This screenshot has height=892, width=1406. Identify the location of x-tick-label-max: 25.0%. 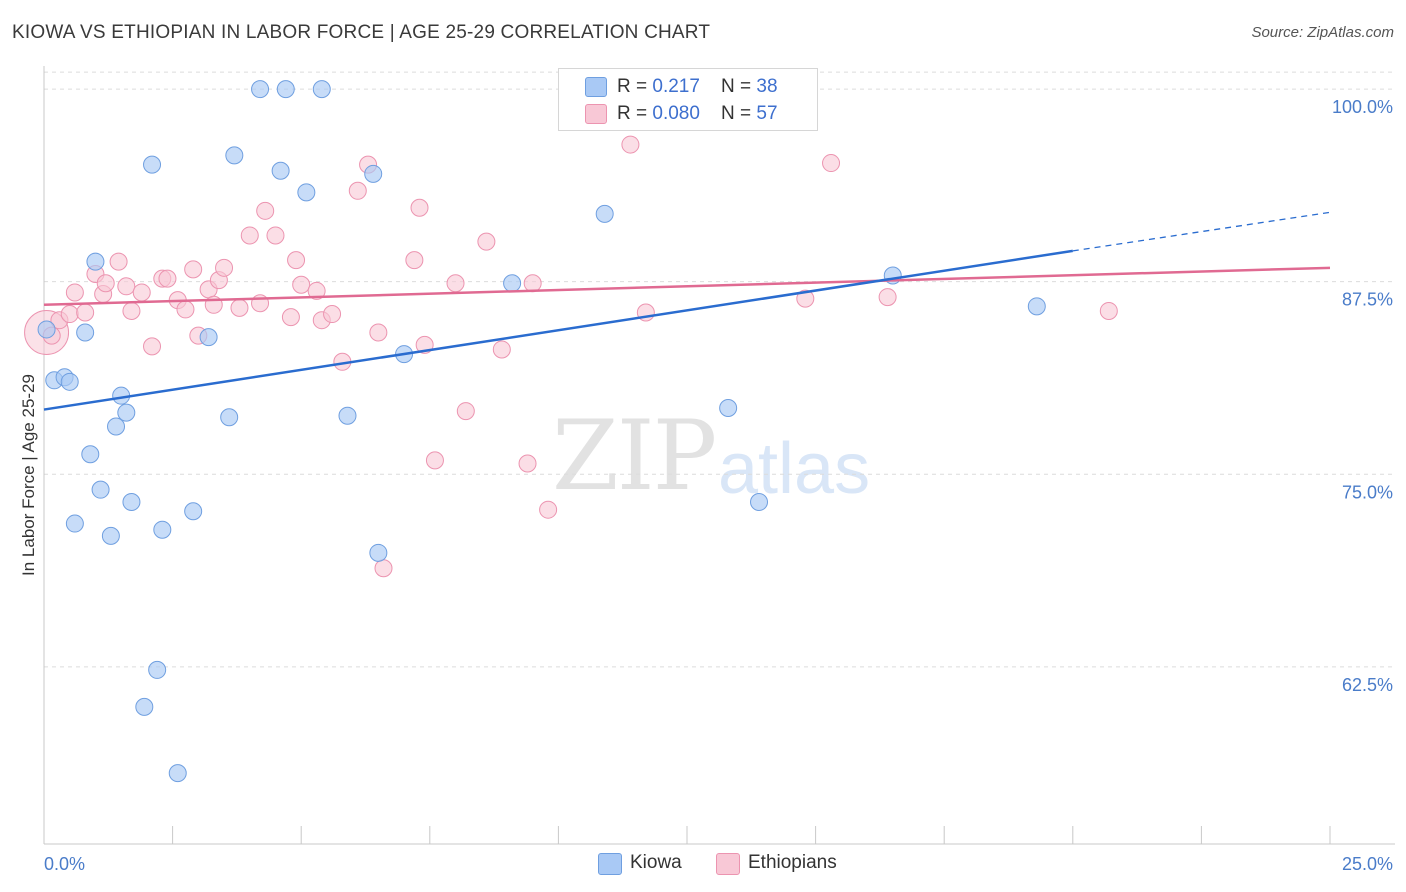
(1367, 864).